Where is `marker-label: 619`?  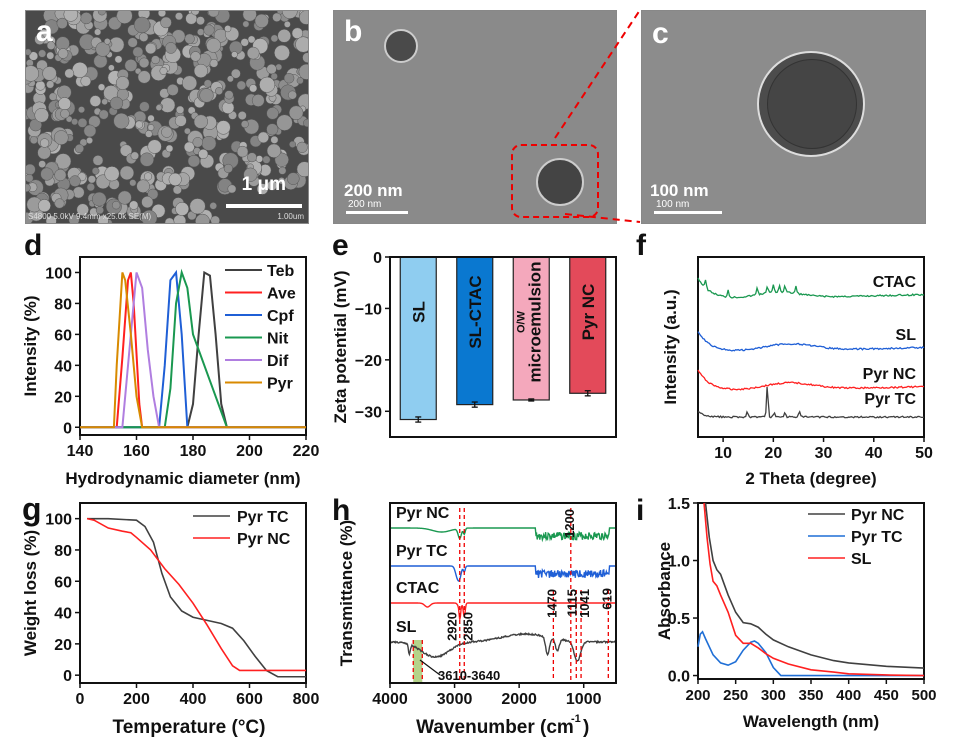
marker-label: 619 is located at coordinates (606, 599).